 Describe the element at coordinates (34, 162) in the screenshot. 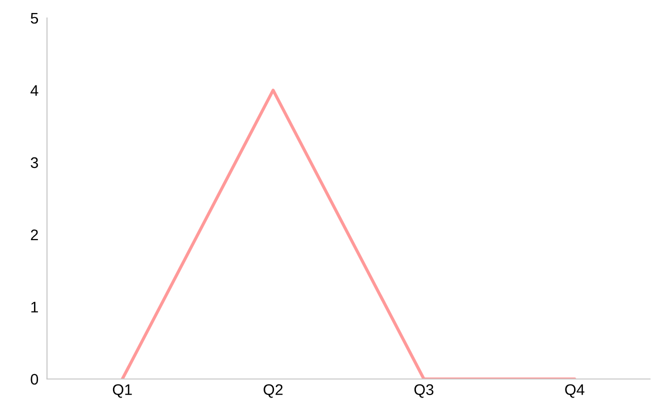

I see `y-tick-label: 3` at that location.